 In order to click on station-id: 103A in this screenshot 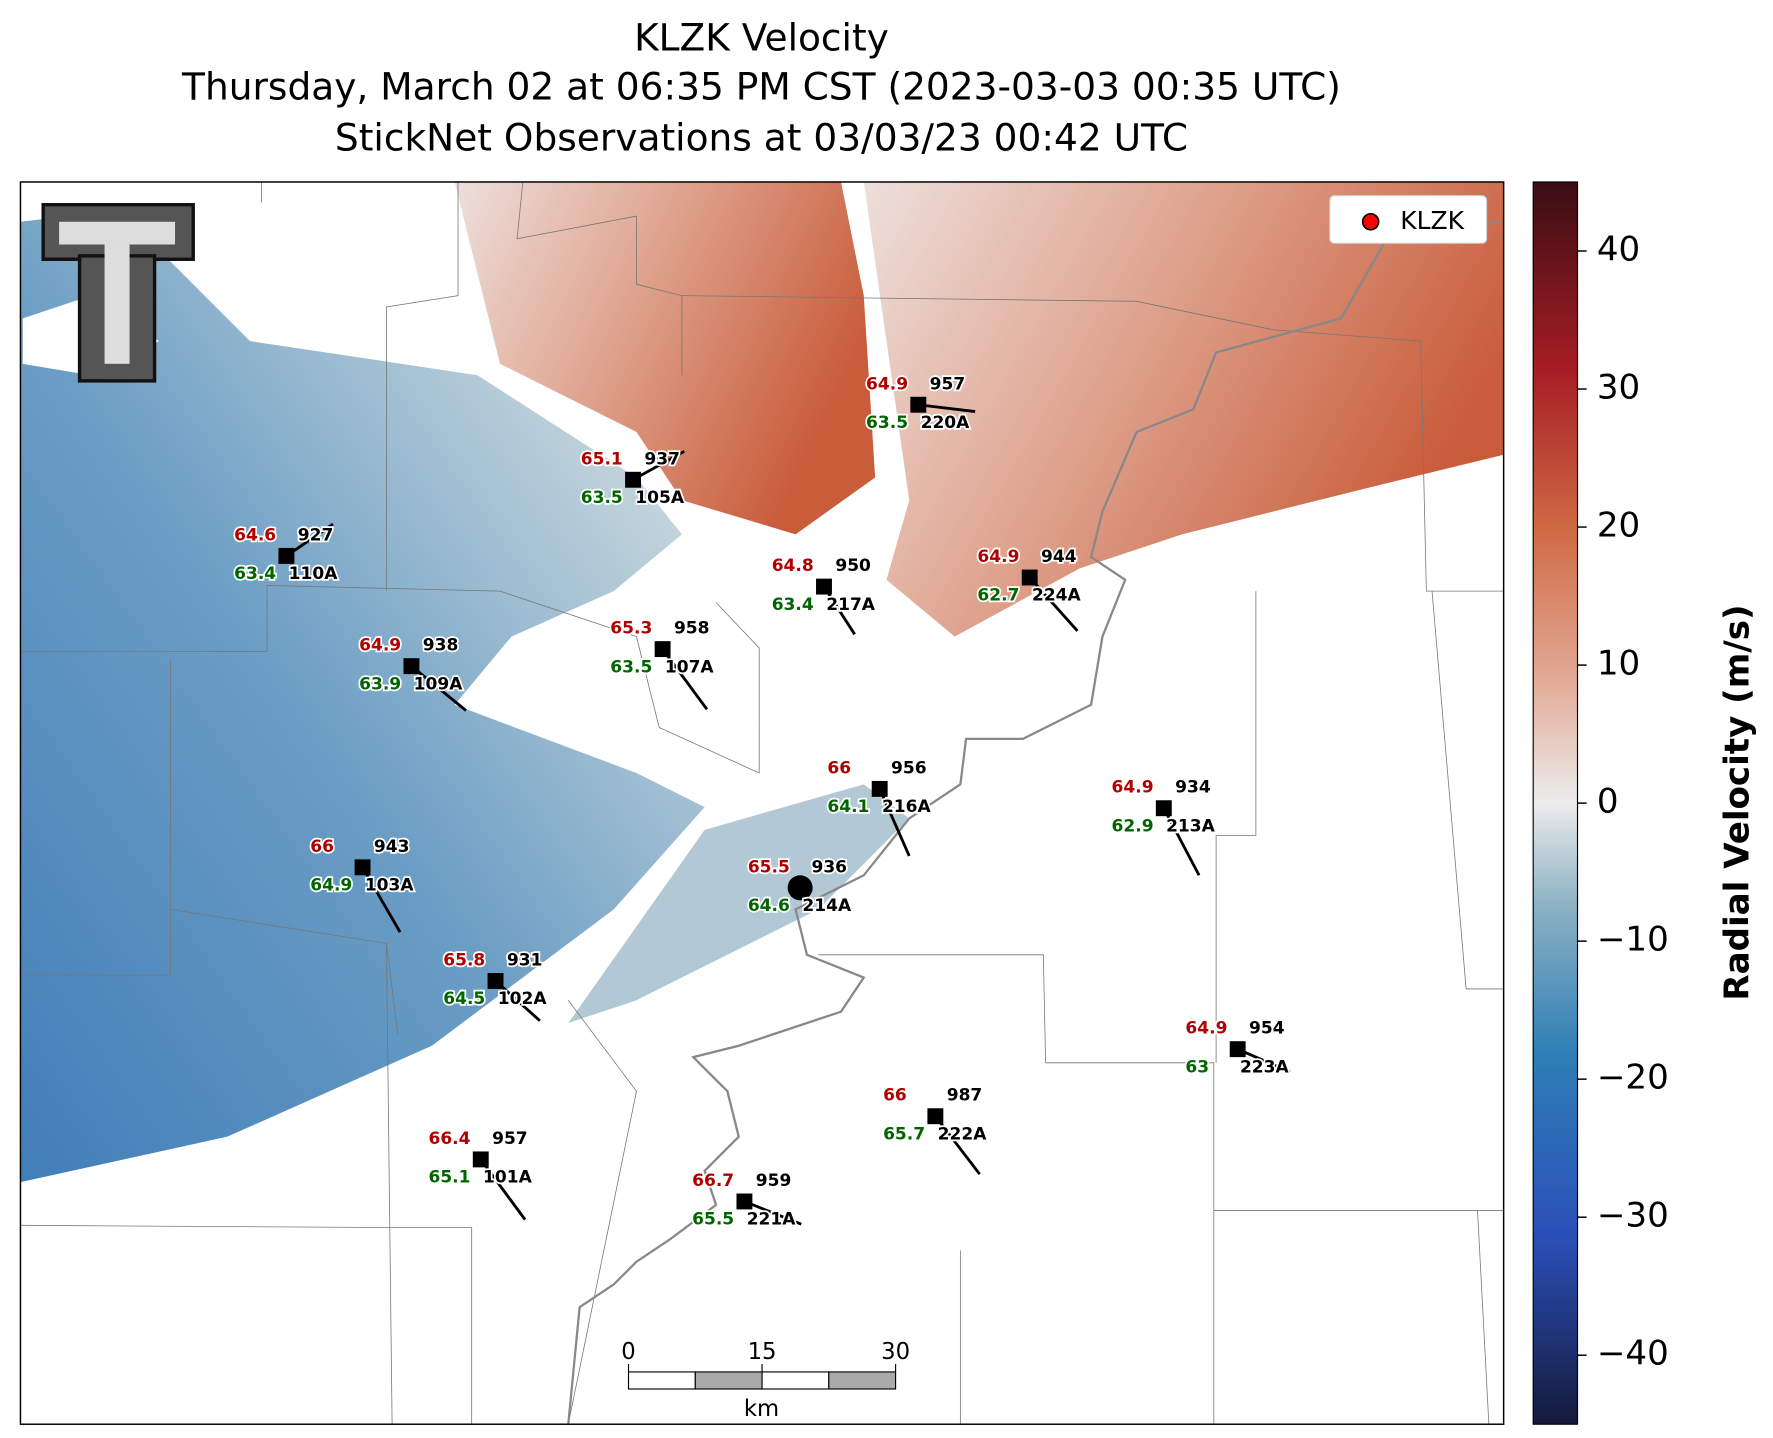, I will do `click(390, 886)`.